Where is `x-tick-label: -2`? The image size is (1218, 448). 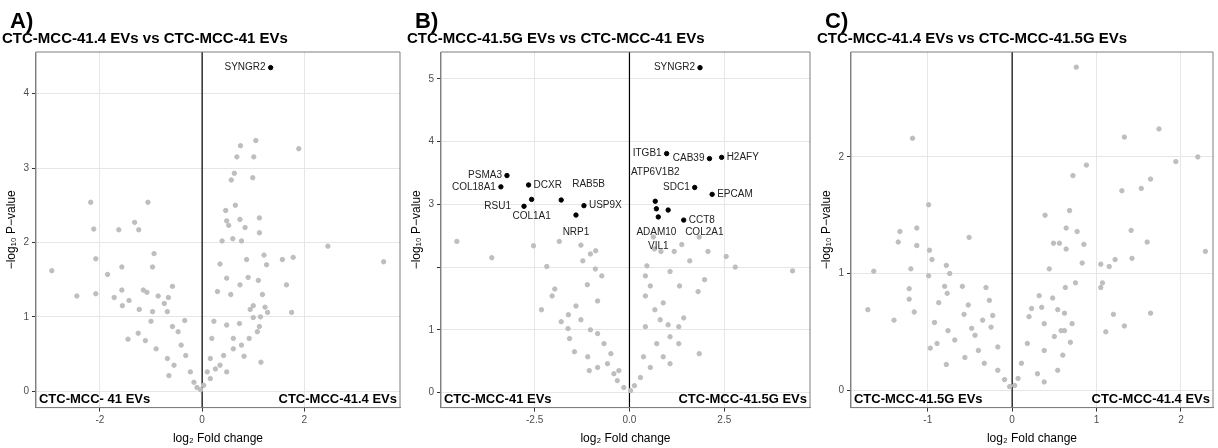 x-tick-label: -2 is located at coordinates (100, 420).